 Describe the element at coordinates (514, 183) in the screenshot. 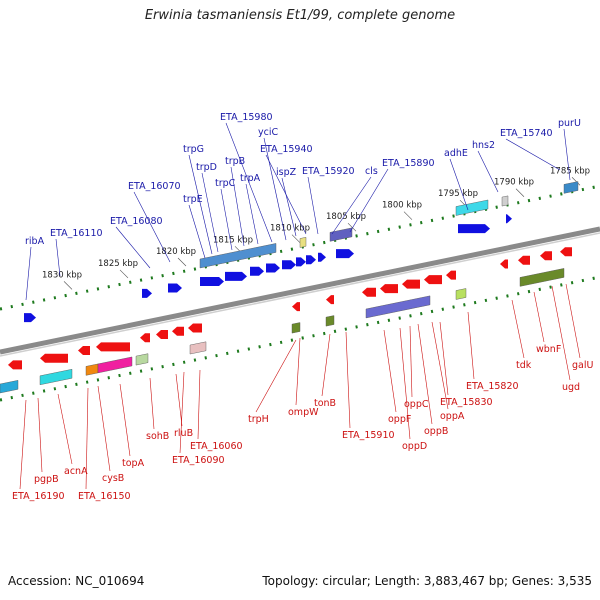

I see `scale-label: 1790 kbp` at that location.